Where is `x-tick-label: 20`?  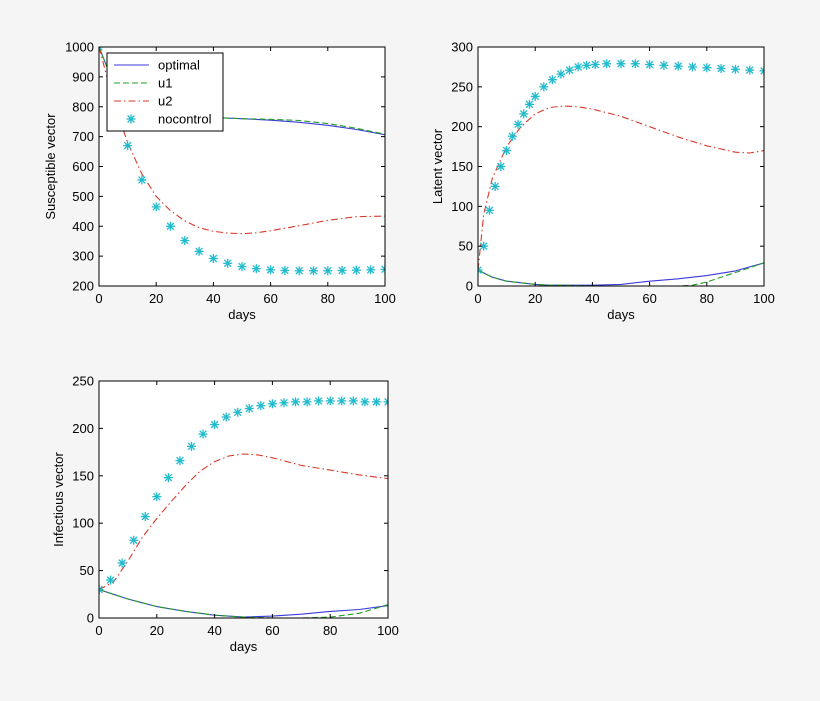 x-tick-label: 20 is located at coordinates (157, 630).